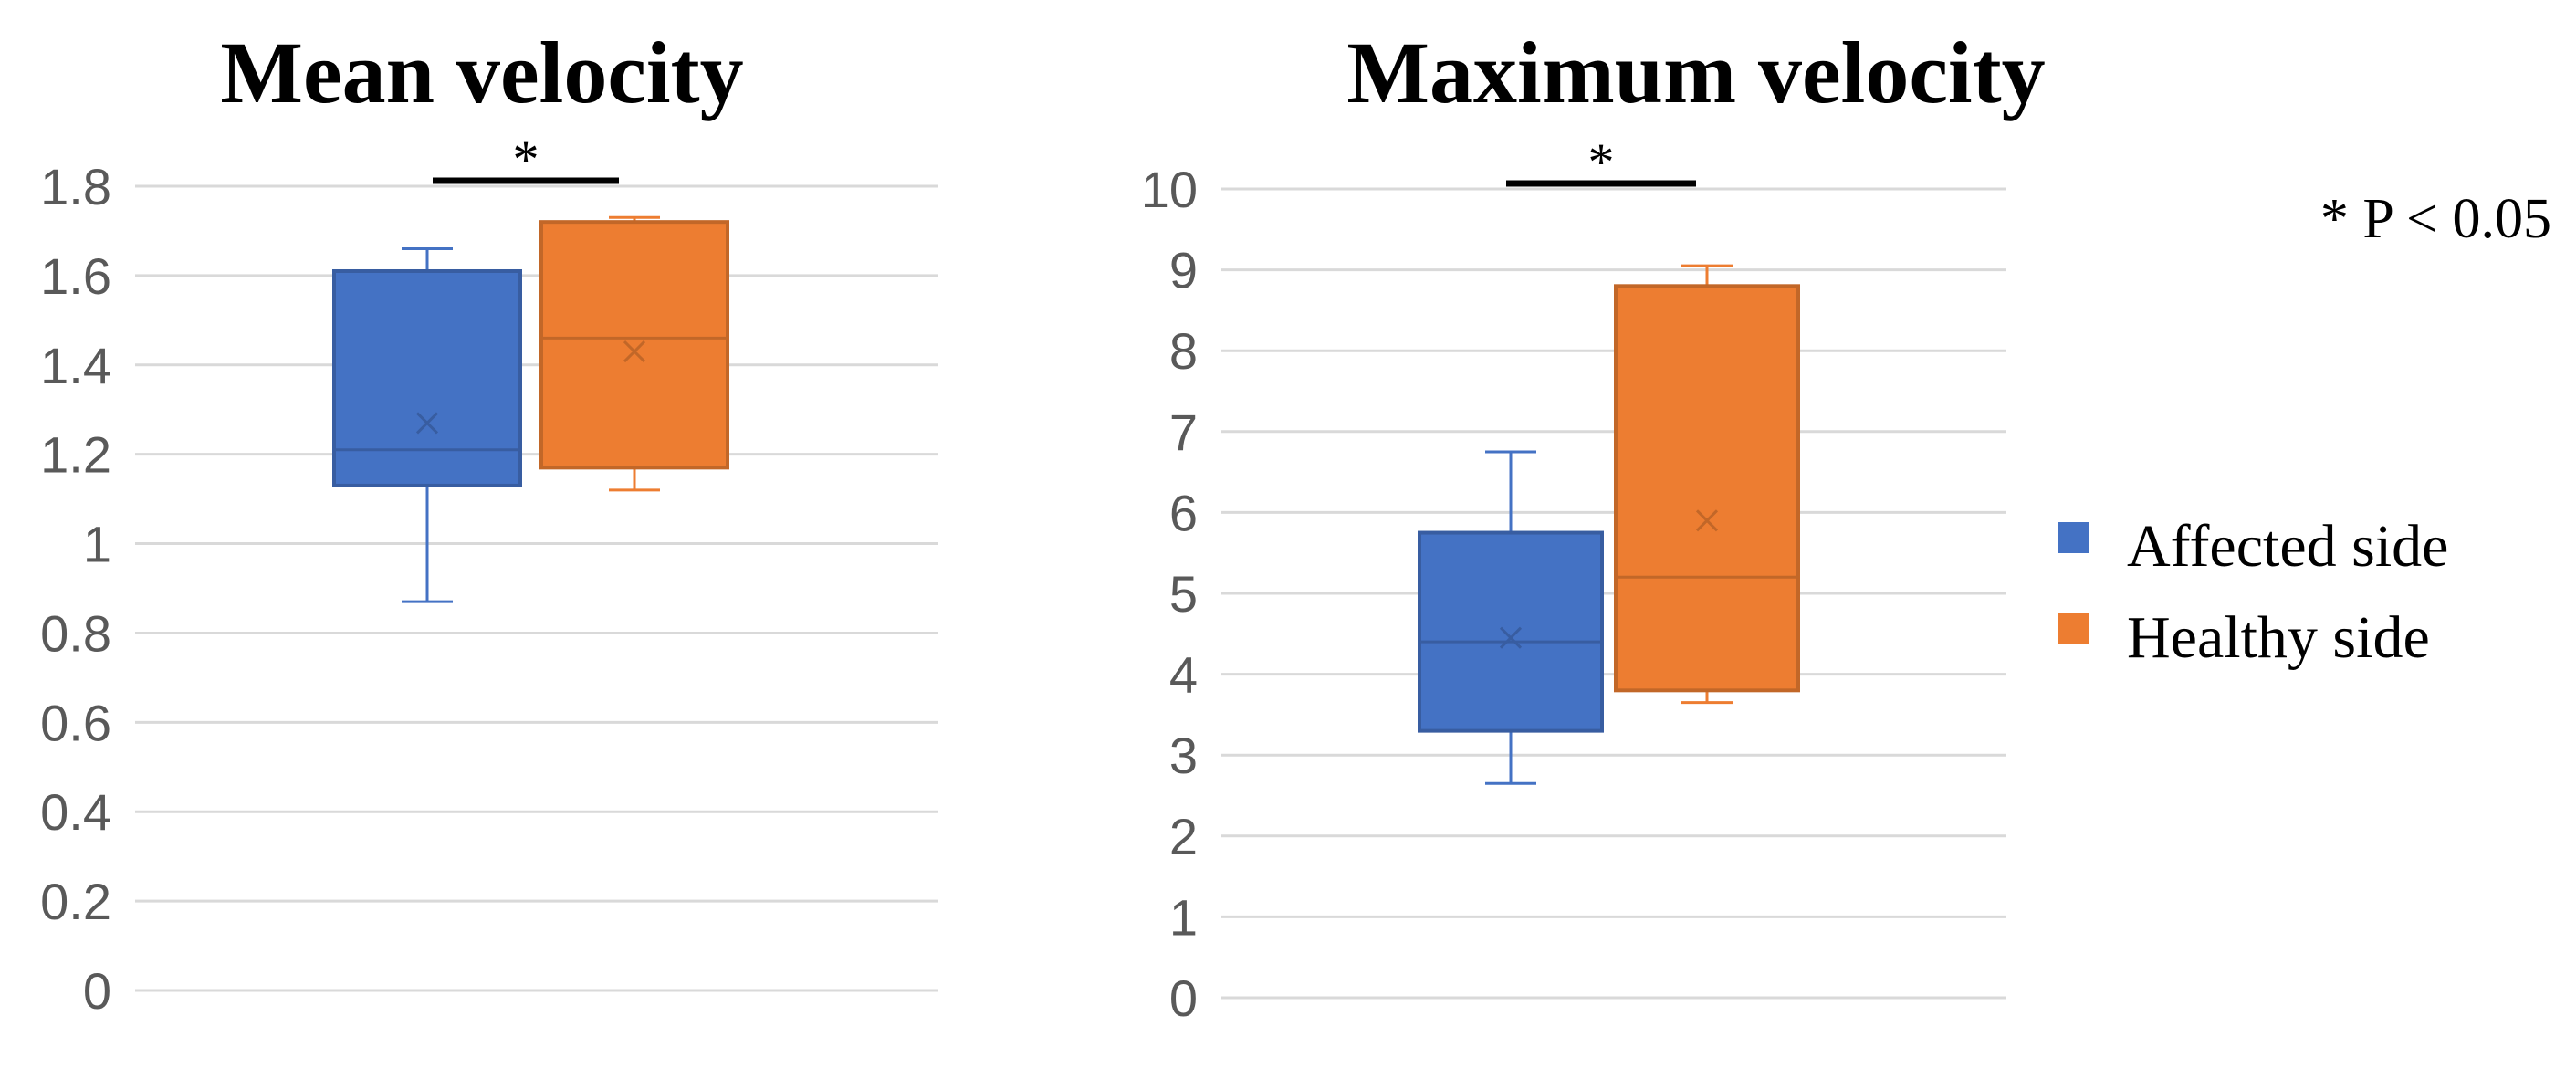 Image resolution: width=2576 pixels, height=1089 pixels. I want to click on legend-label-affected: Affected side, so click(2287, 546).